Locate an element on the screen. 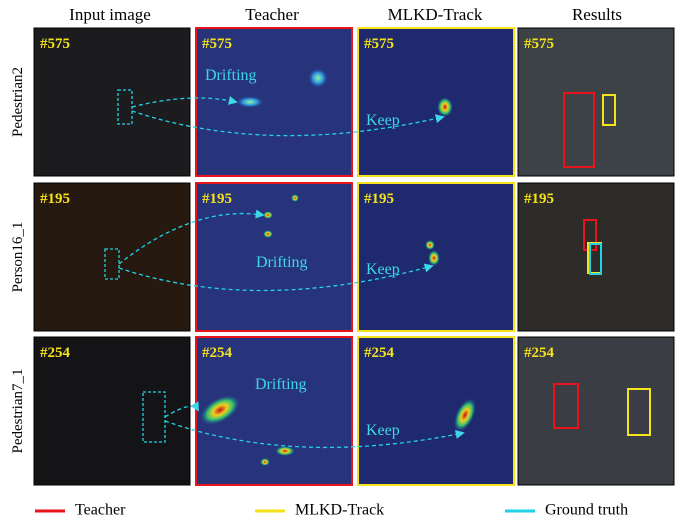  legend-label: MLKD-Track is located at coordinates (339, 510).